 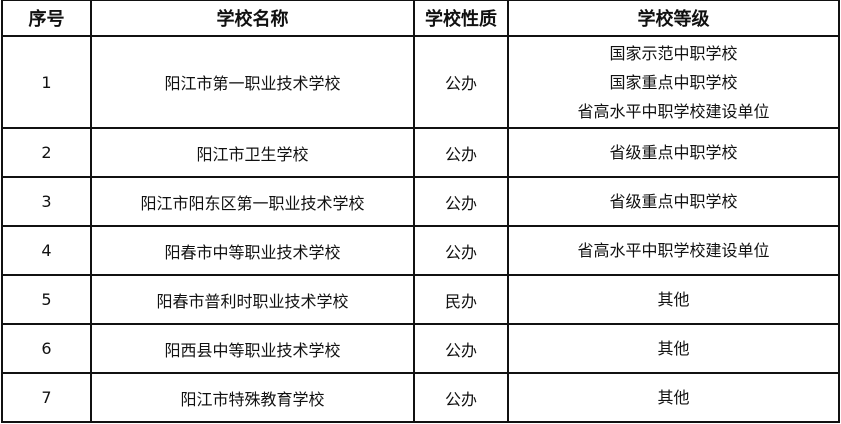 I want to click on header-name: 学校名称, so click(x=252, y=18).